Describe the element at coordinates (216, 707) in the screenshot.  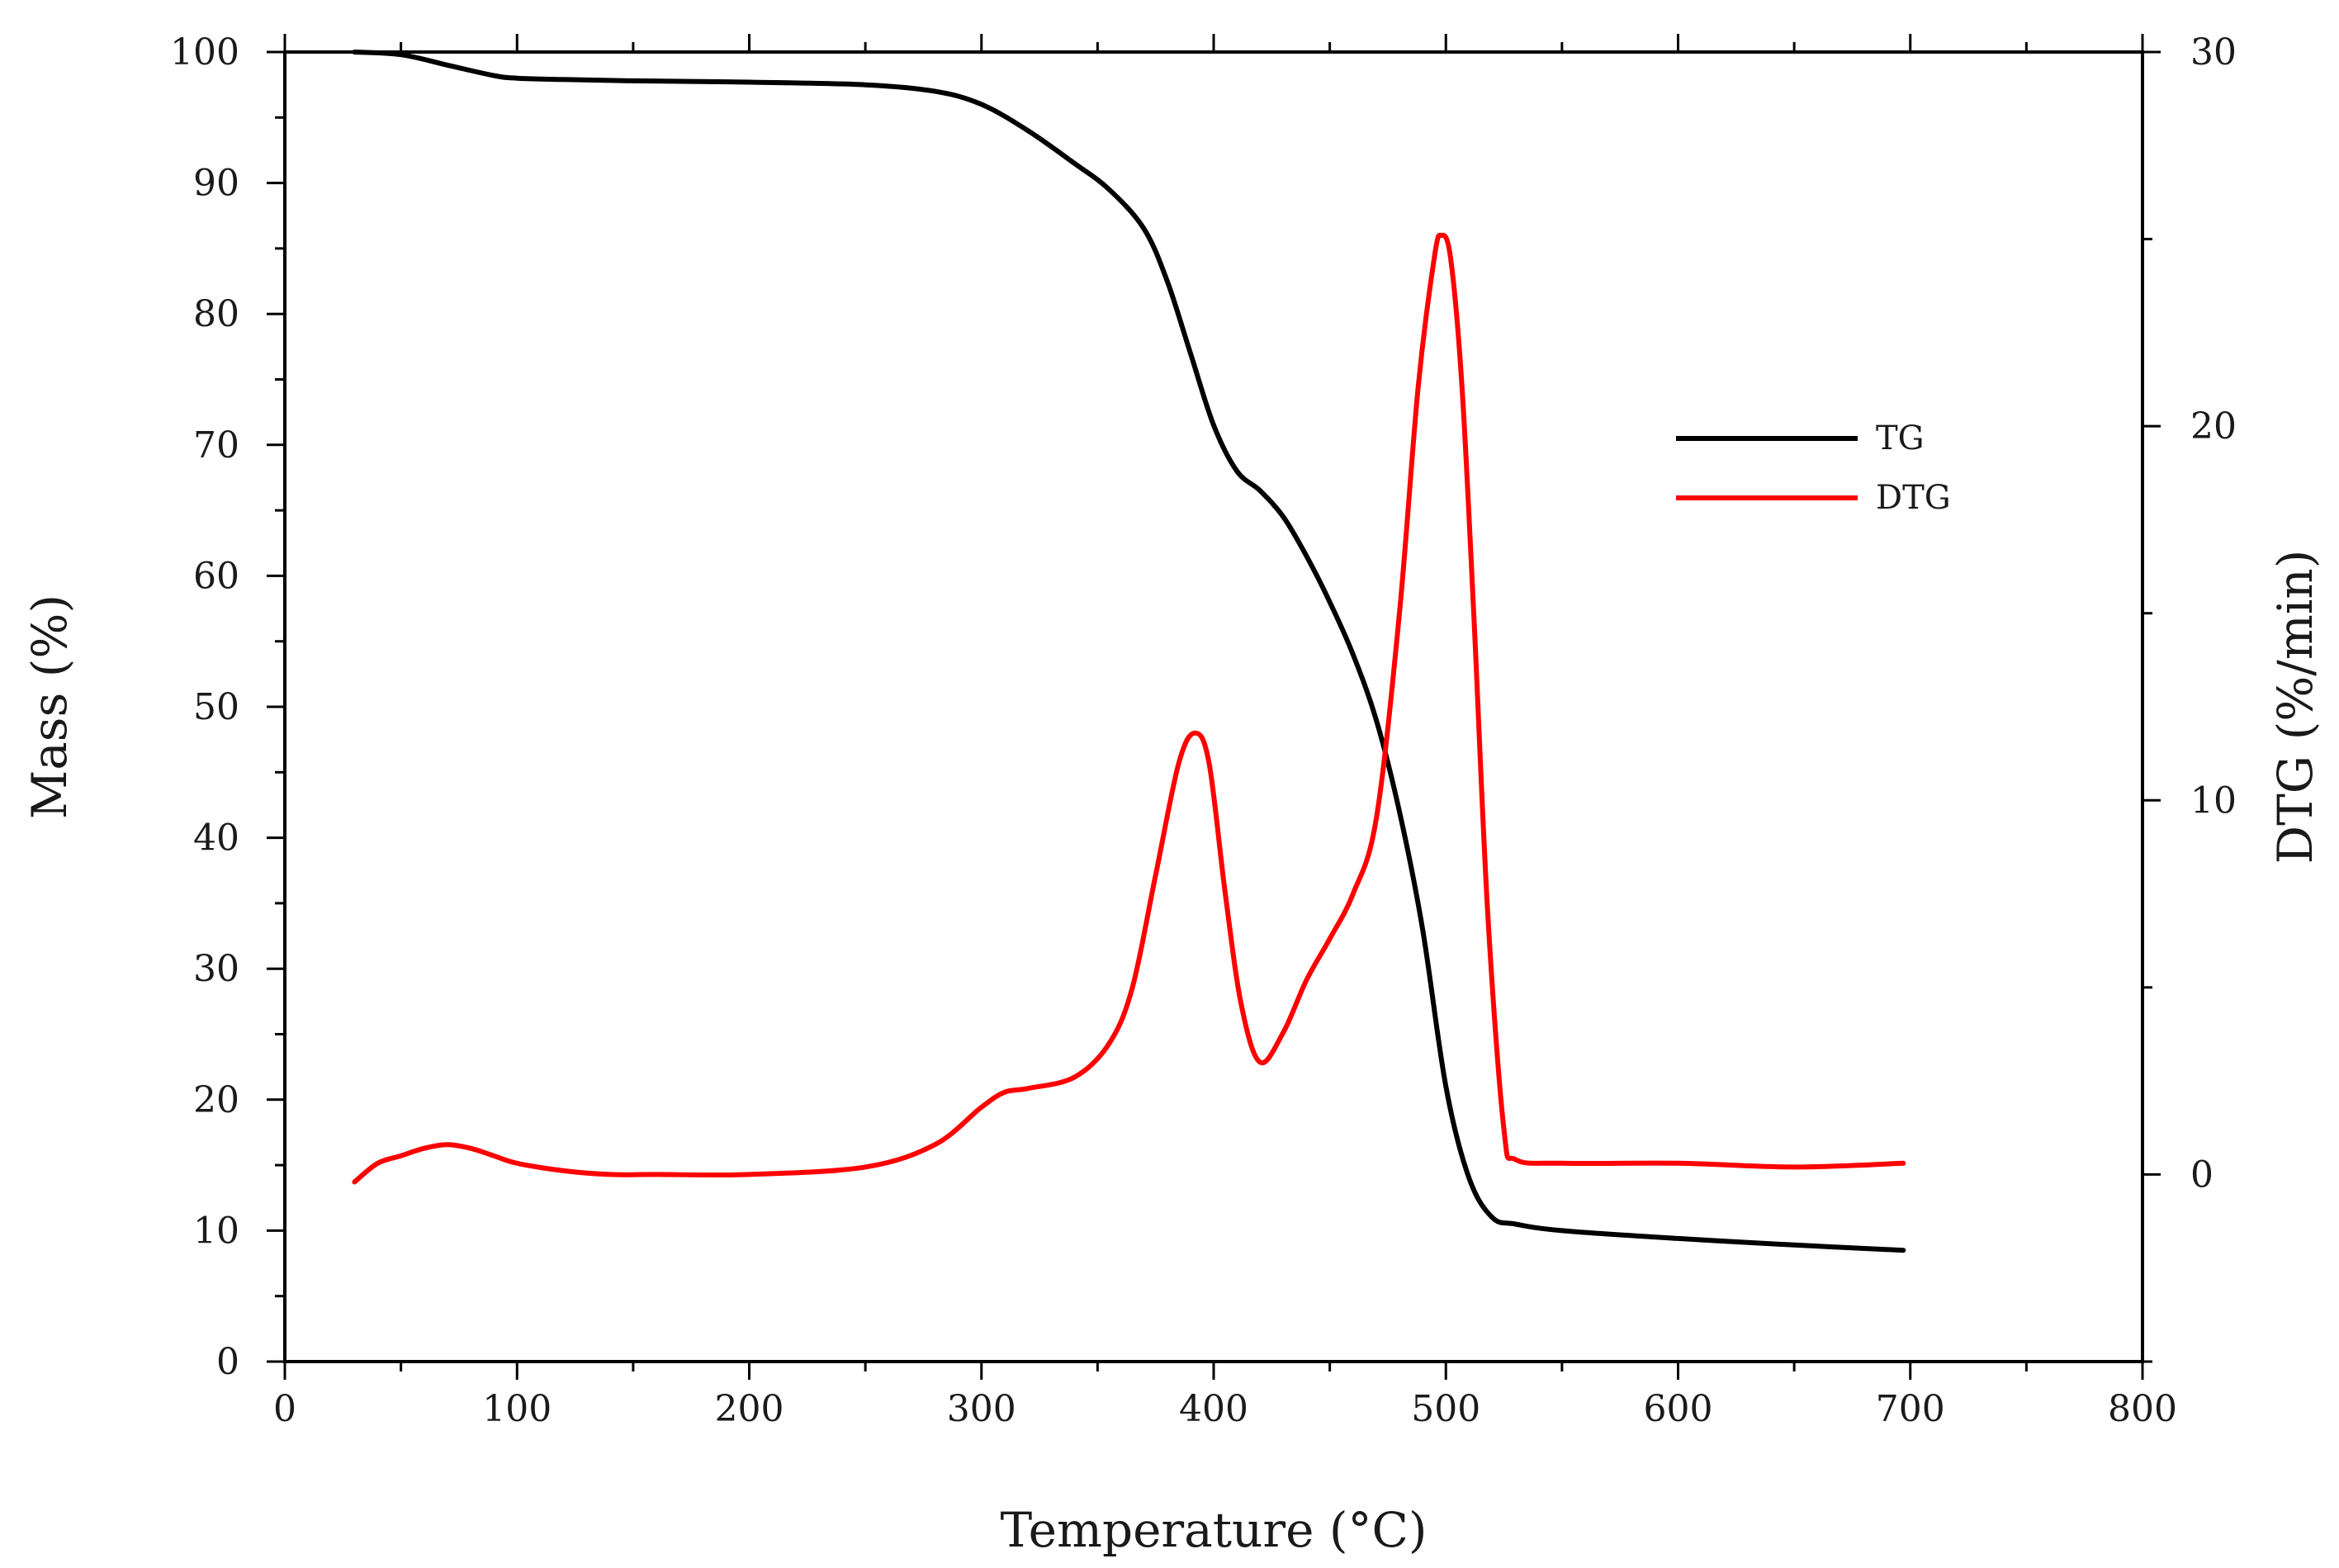
I see `y-left-tick-label: 50` at that location.